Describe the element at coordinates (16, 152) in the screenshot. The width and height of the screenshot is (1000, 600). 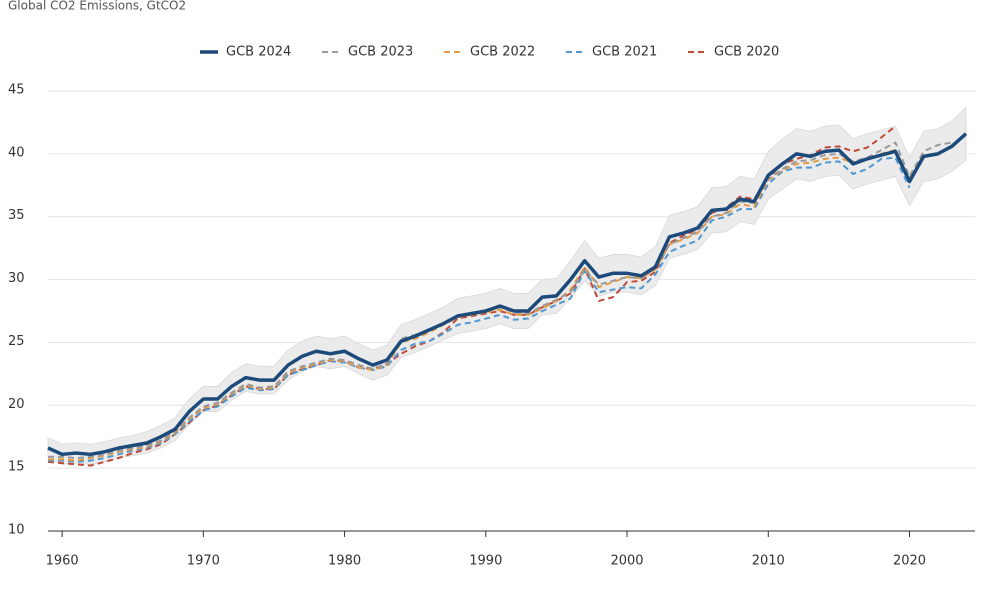
I see `y-tick-label: 40` at that location.